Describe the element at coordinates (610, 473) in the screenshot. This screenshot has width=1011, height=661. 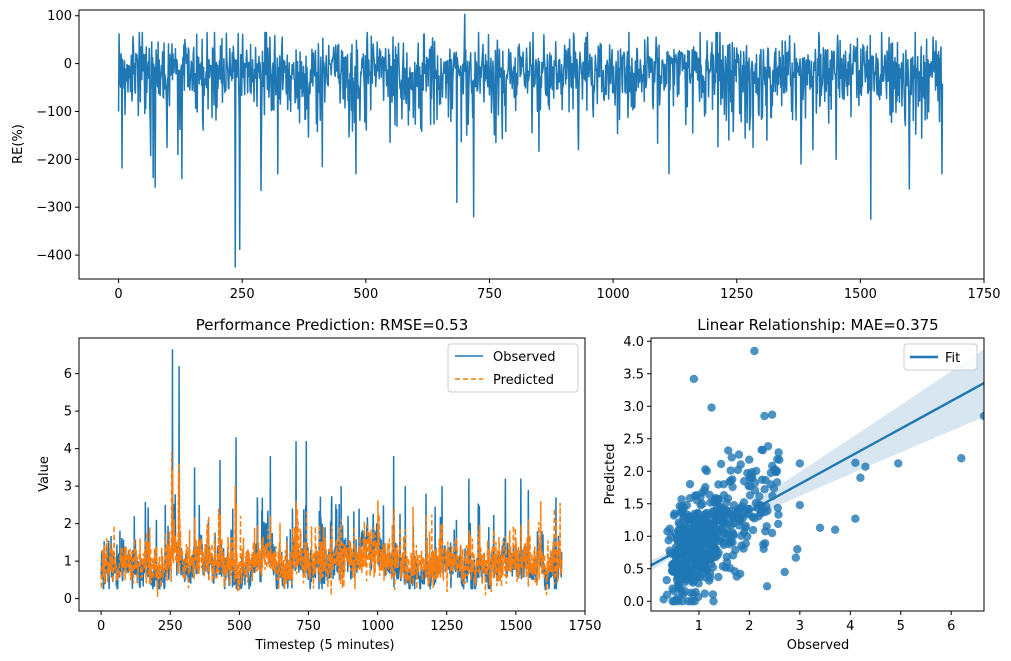
I see `y-axis-label-scatter: Predicted` at that location.